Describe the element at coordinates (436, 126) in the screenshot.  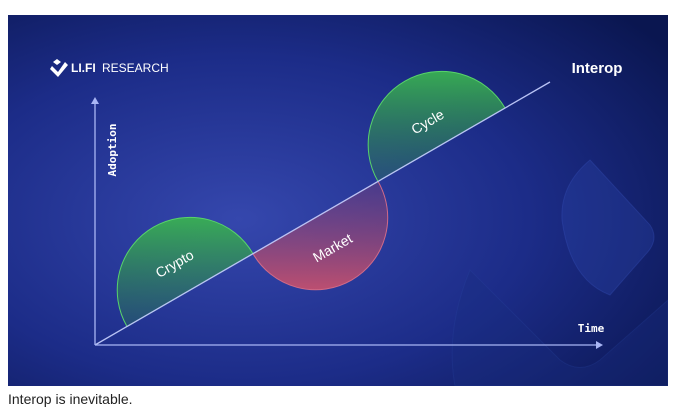
I see `cycle-phase-arc` at that location.